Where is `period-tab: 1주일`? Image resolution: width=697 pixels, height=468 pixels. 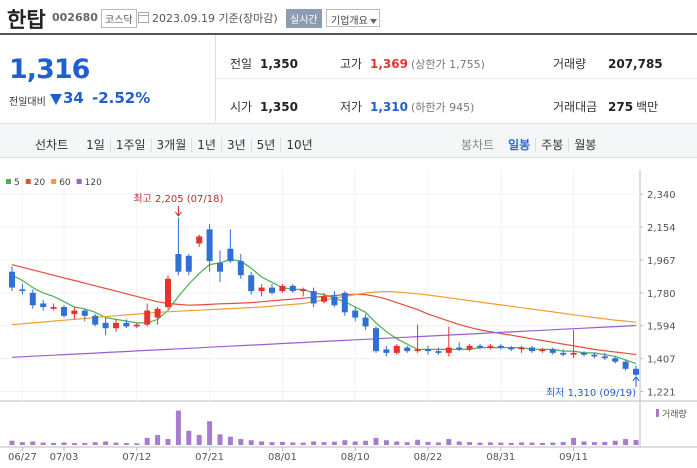
period-tab: 1주일 is located at coordinates (130, 145).